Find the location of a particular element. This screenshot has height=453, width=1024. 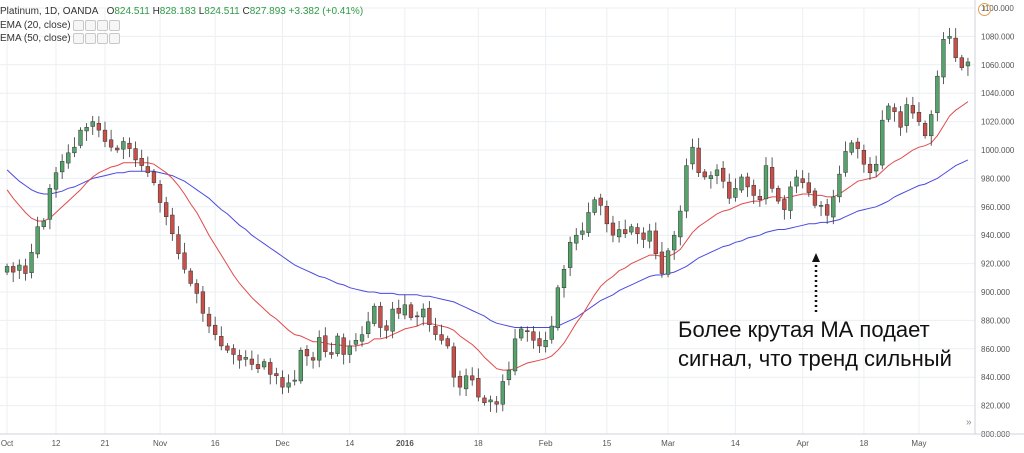

annotation-arrow is located at coordinates (816, 282).